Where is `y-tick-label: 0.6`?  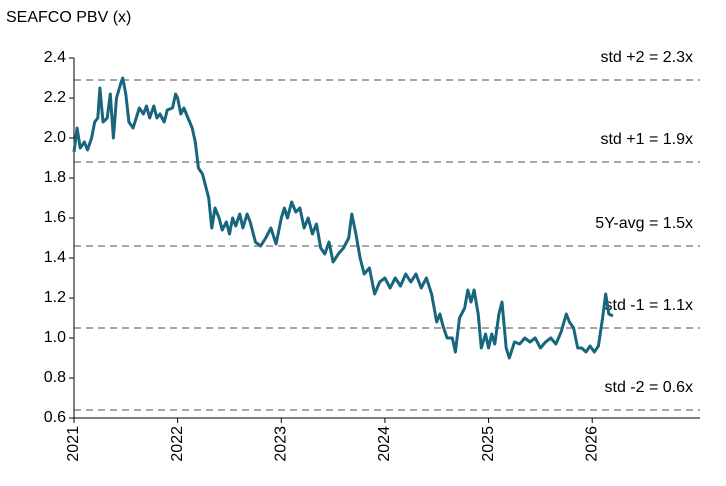
y-tick-label: 0.6 is located at coordinates (55, 417).